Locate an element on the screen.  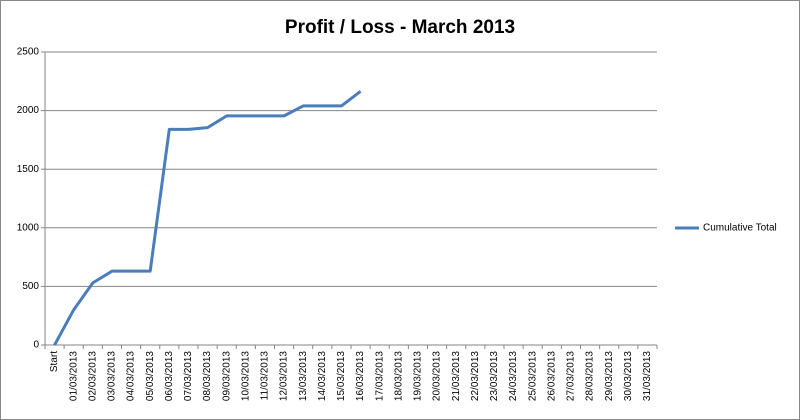
x-tick-label: 10/03/2013 is located at coordinates (245, 376).